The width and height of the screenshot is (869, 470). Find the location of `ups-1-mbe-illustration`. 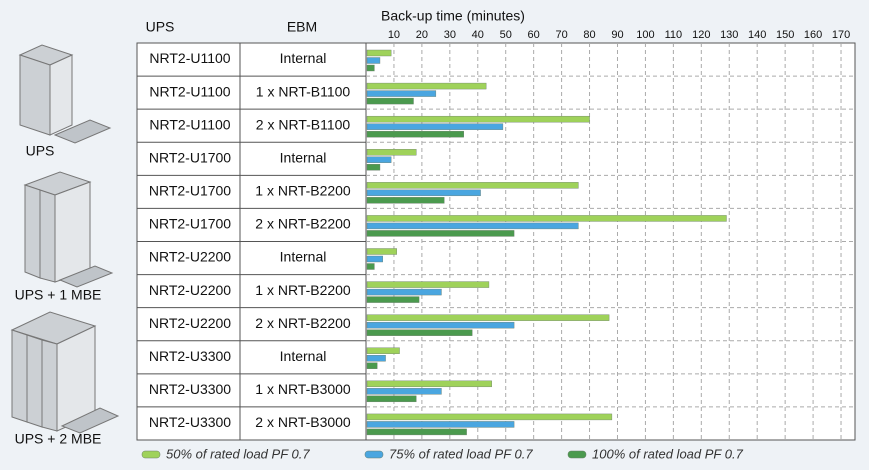

ups-1-mbe-illustration is located at coordinates (68, 229).